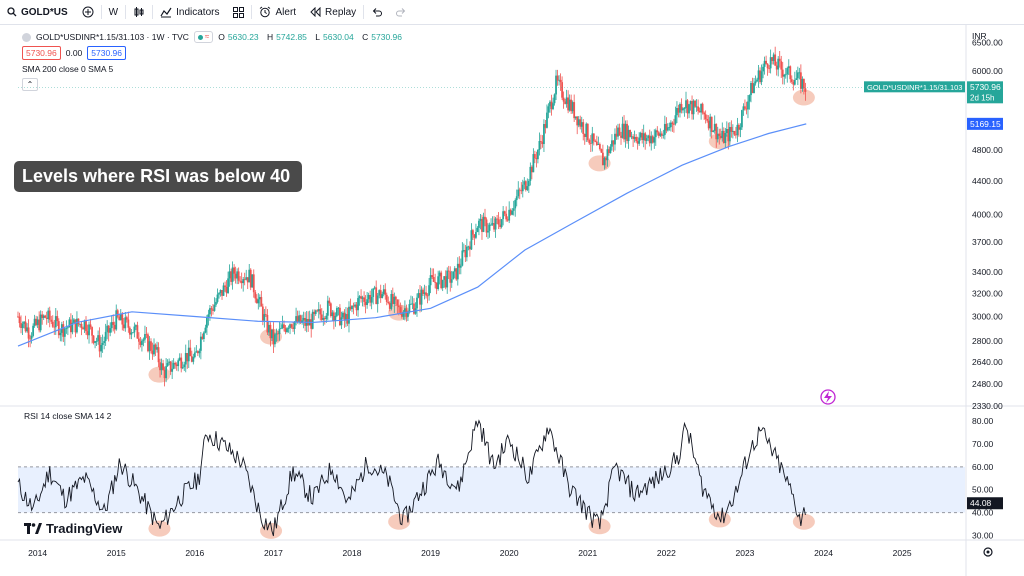  What do you see at coordinates (30, 84) in the screenshot?
I see `collapse-legend-button: ⌃` at bounding box center [30, 84].